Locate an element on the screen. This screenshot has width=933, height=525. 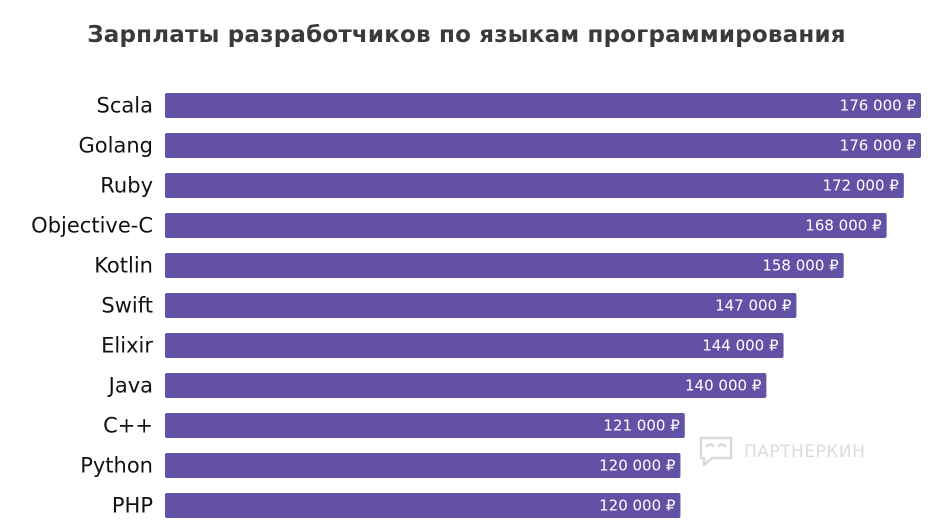
bar-scala is located at coordinates (543, 105).